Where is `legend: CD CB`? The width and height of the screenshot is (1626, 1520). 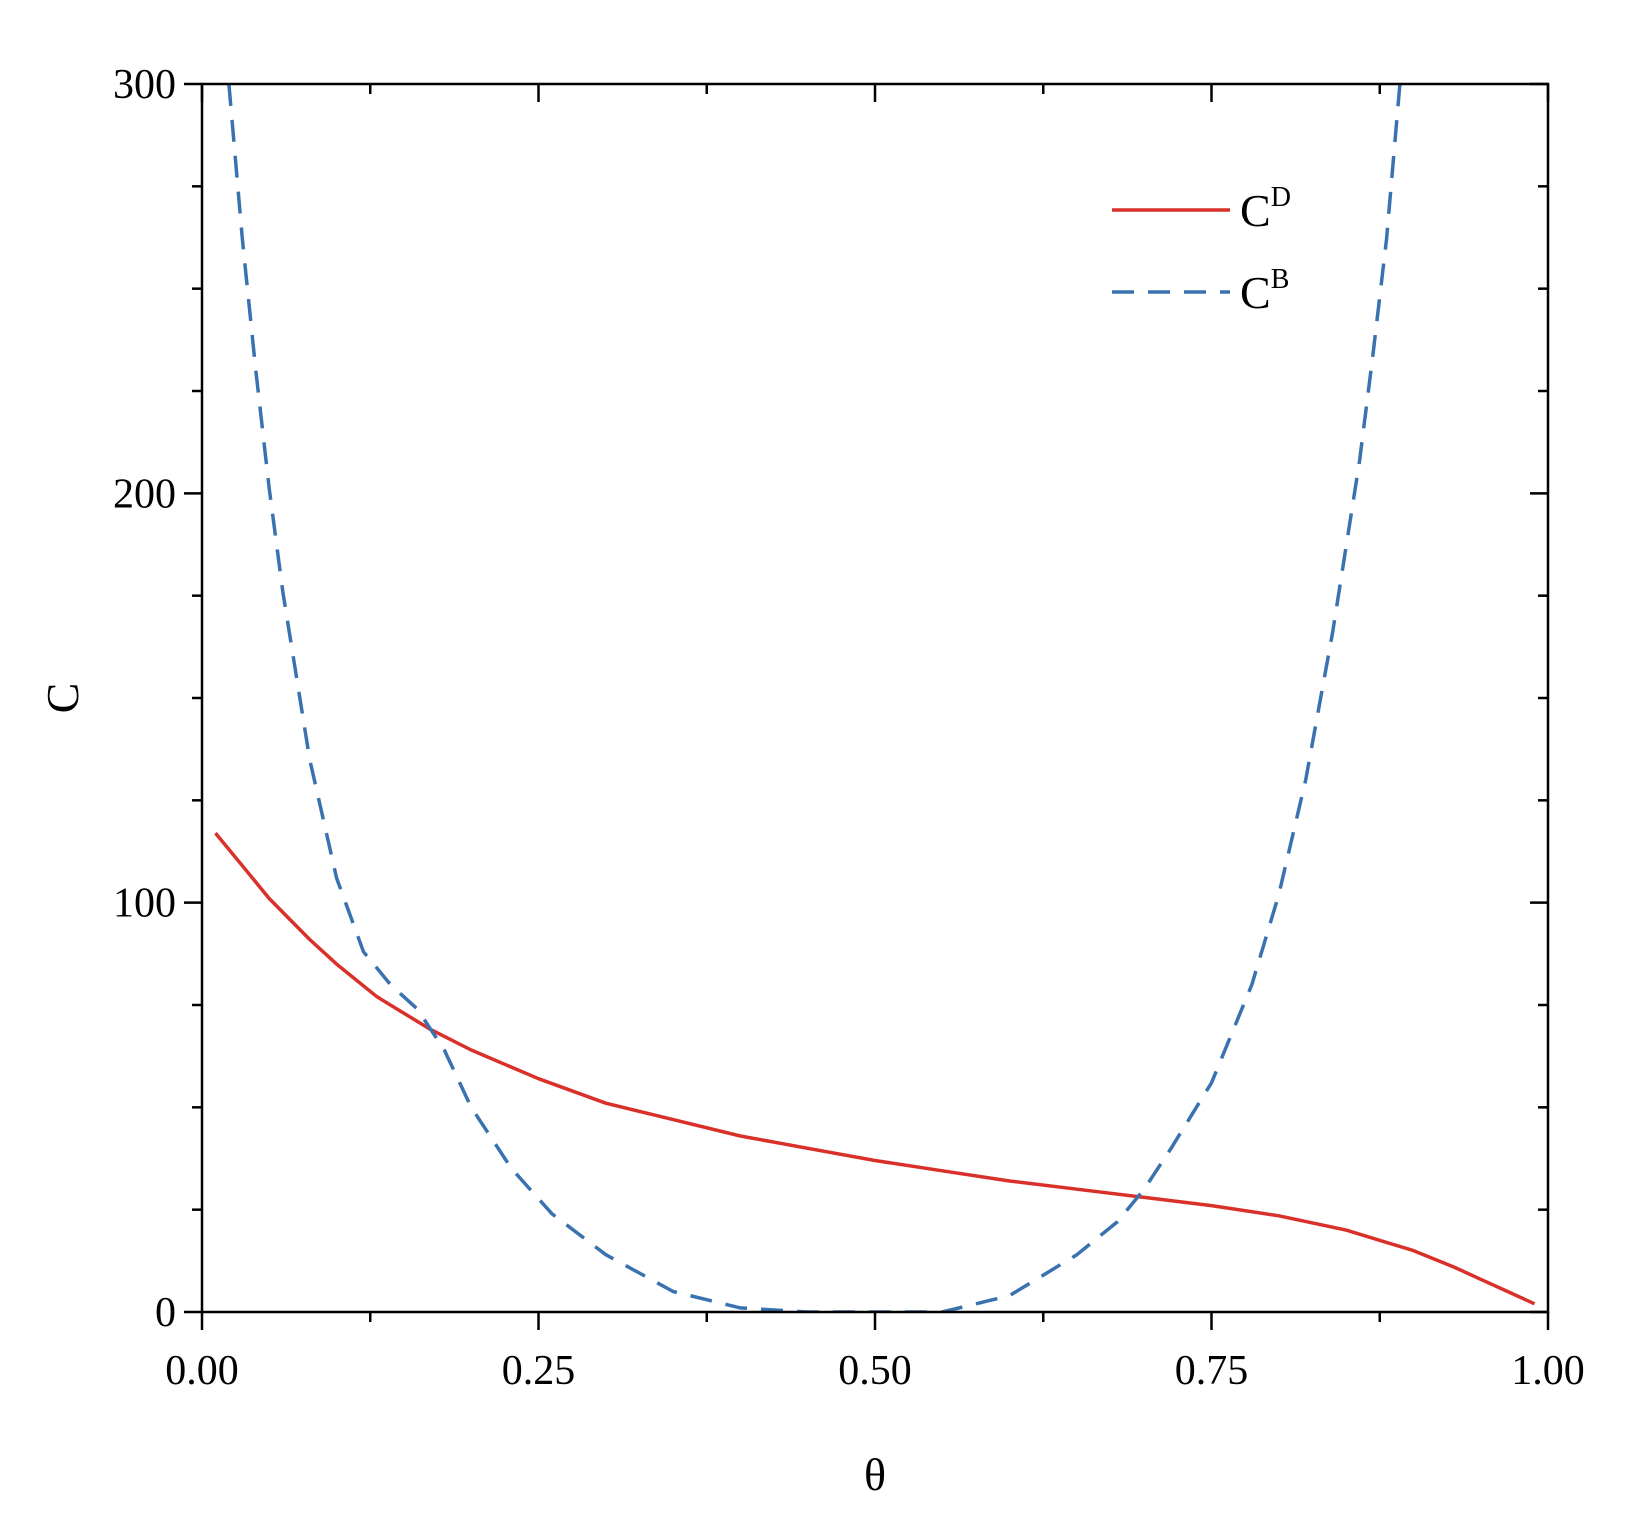
legend: CD CB is located at coordinates (1201, 250).